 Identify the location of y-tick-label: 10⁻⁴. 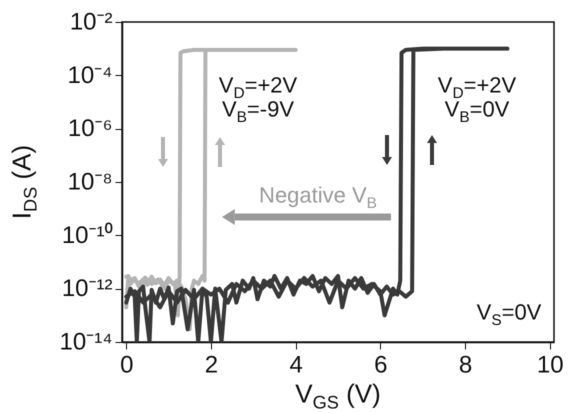
(89, 75).